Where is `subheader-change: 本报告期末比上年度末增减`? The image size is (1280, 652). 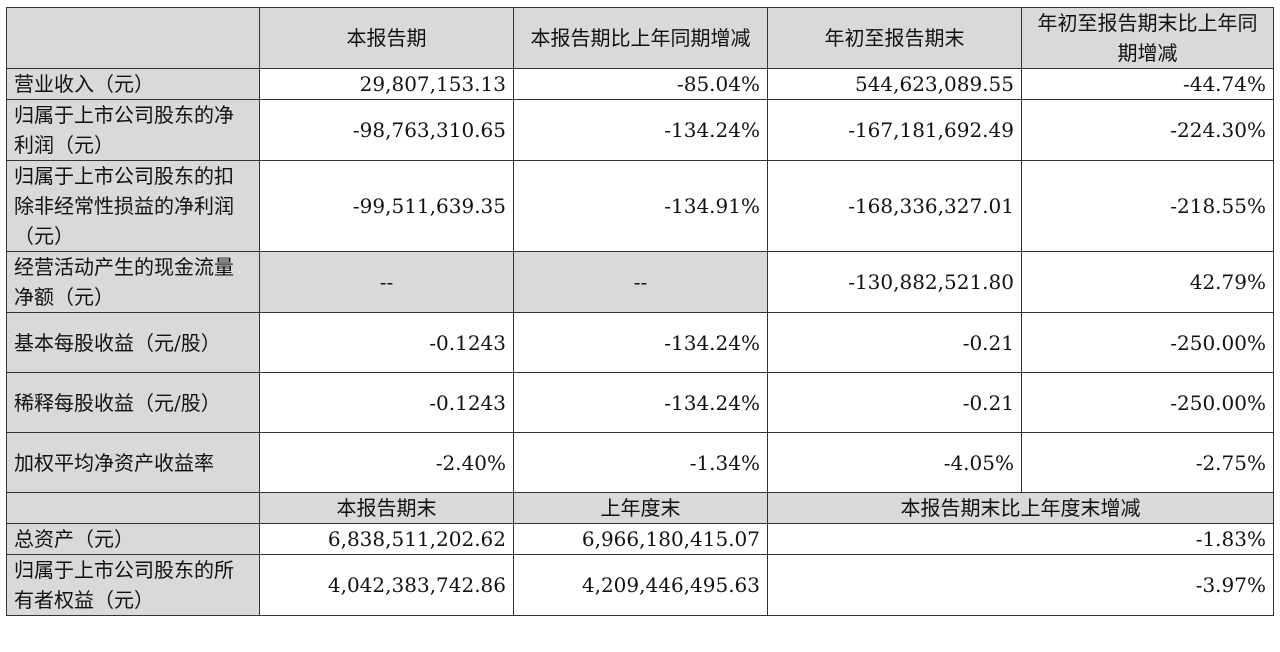 subheader-change: 本报告期末比上年度末增减 is located at coordinates (1020, 508).